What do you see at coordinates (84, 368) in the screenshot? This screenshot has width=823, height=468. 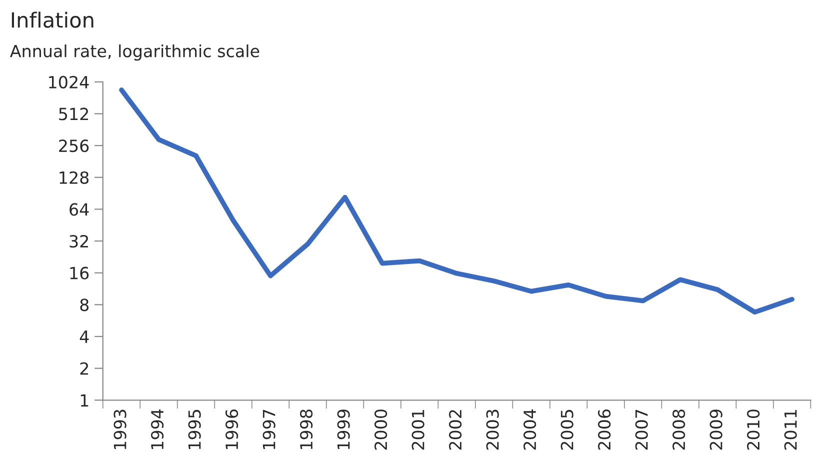 I see `y-tick-label: 2` at bounding box center [84, 368].